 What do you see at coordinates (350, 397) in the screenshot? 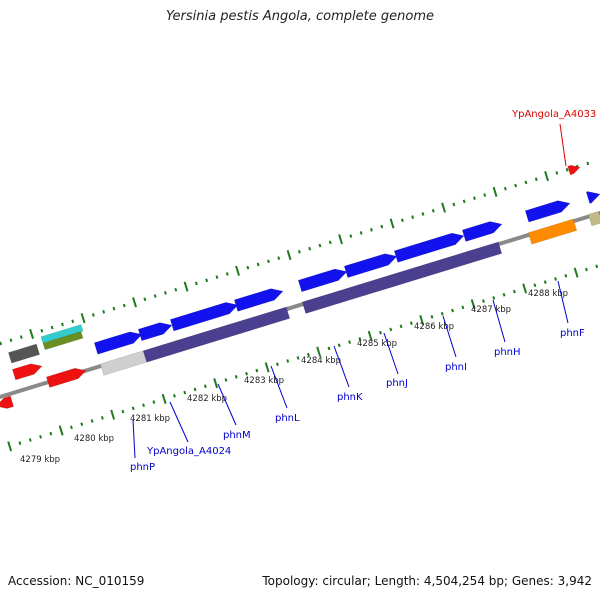
I see `gene-label: phnK` at bounding box center [350, 397].